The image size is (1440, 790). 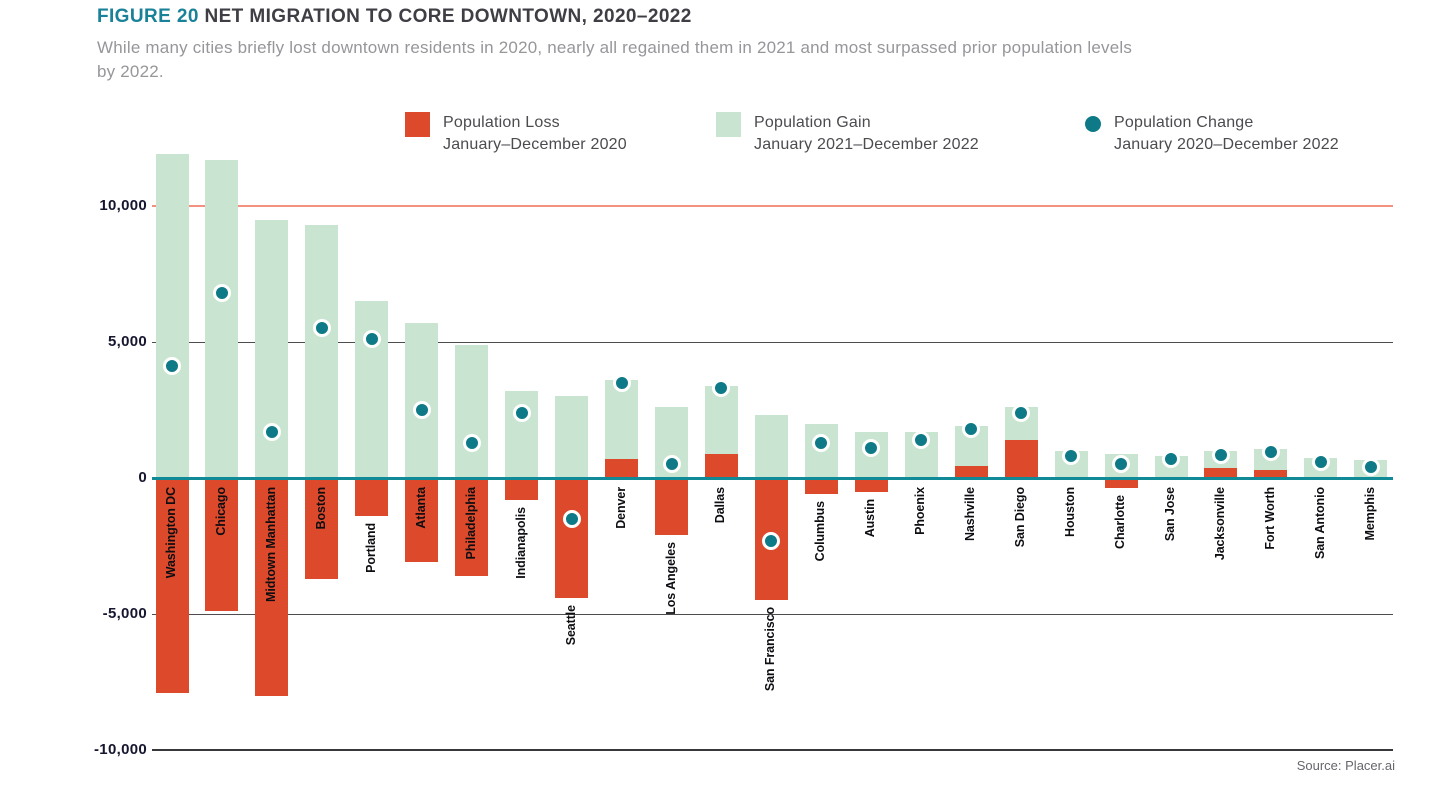 I want to click on gridline--5000, so click(x=772, y=614).